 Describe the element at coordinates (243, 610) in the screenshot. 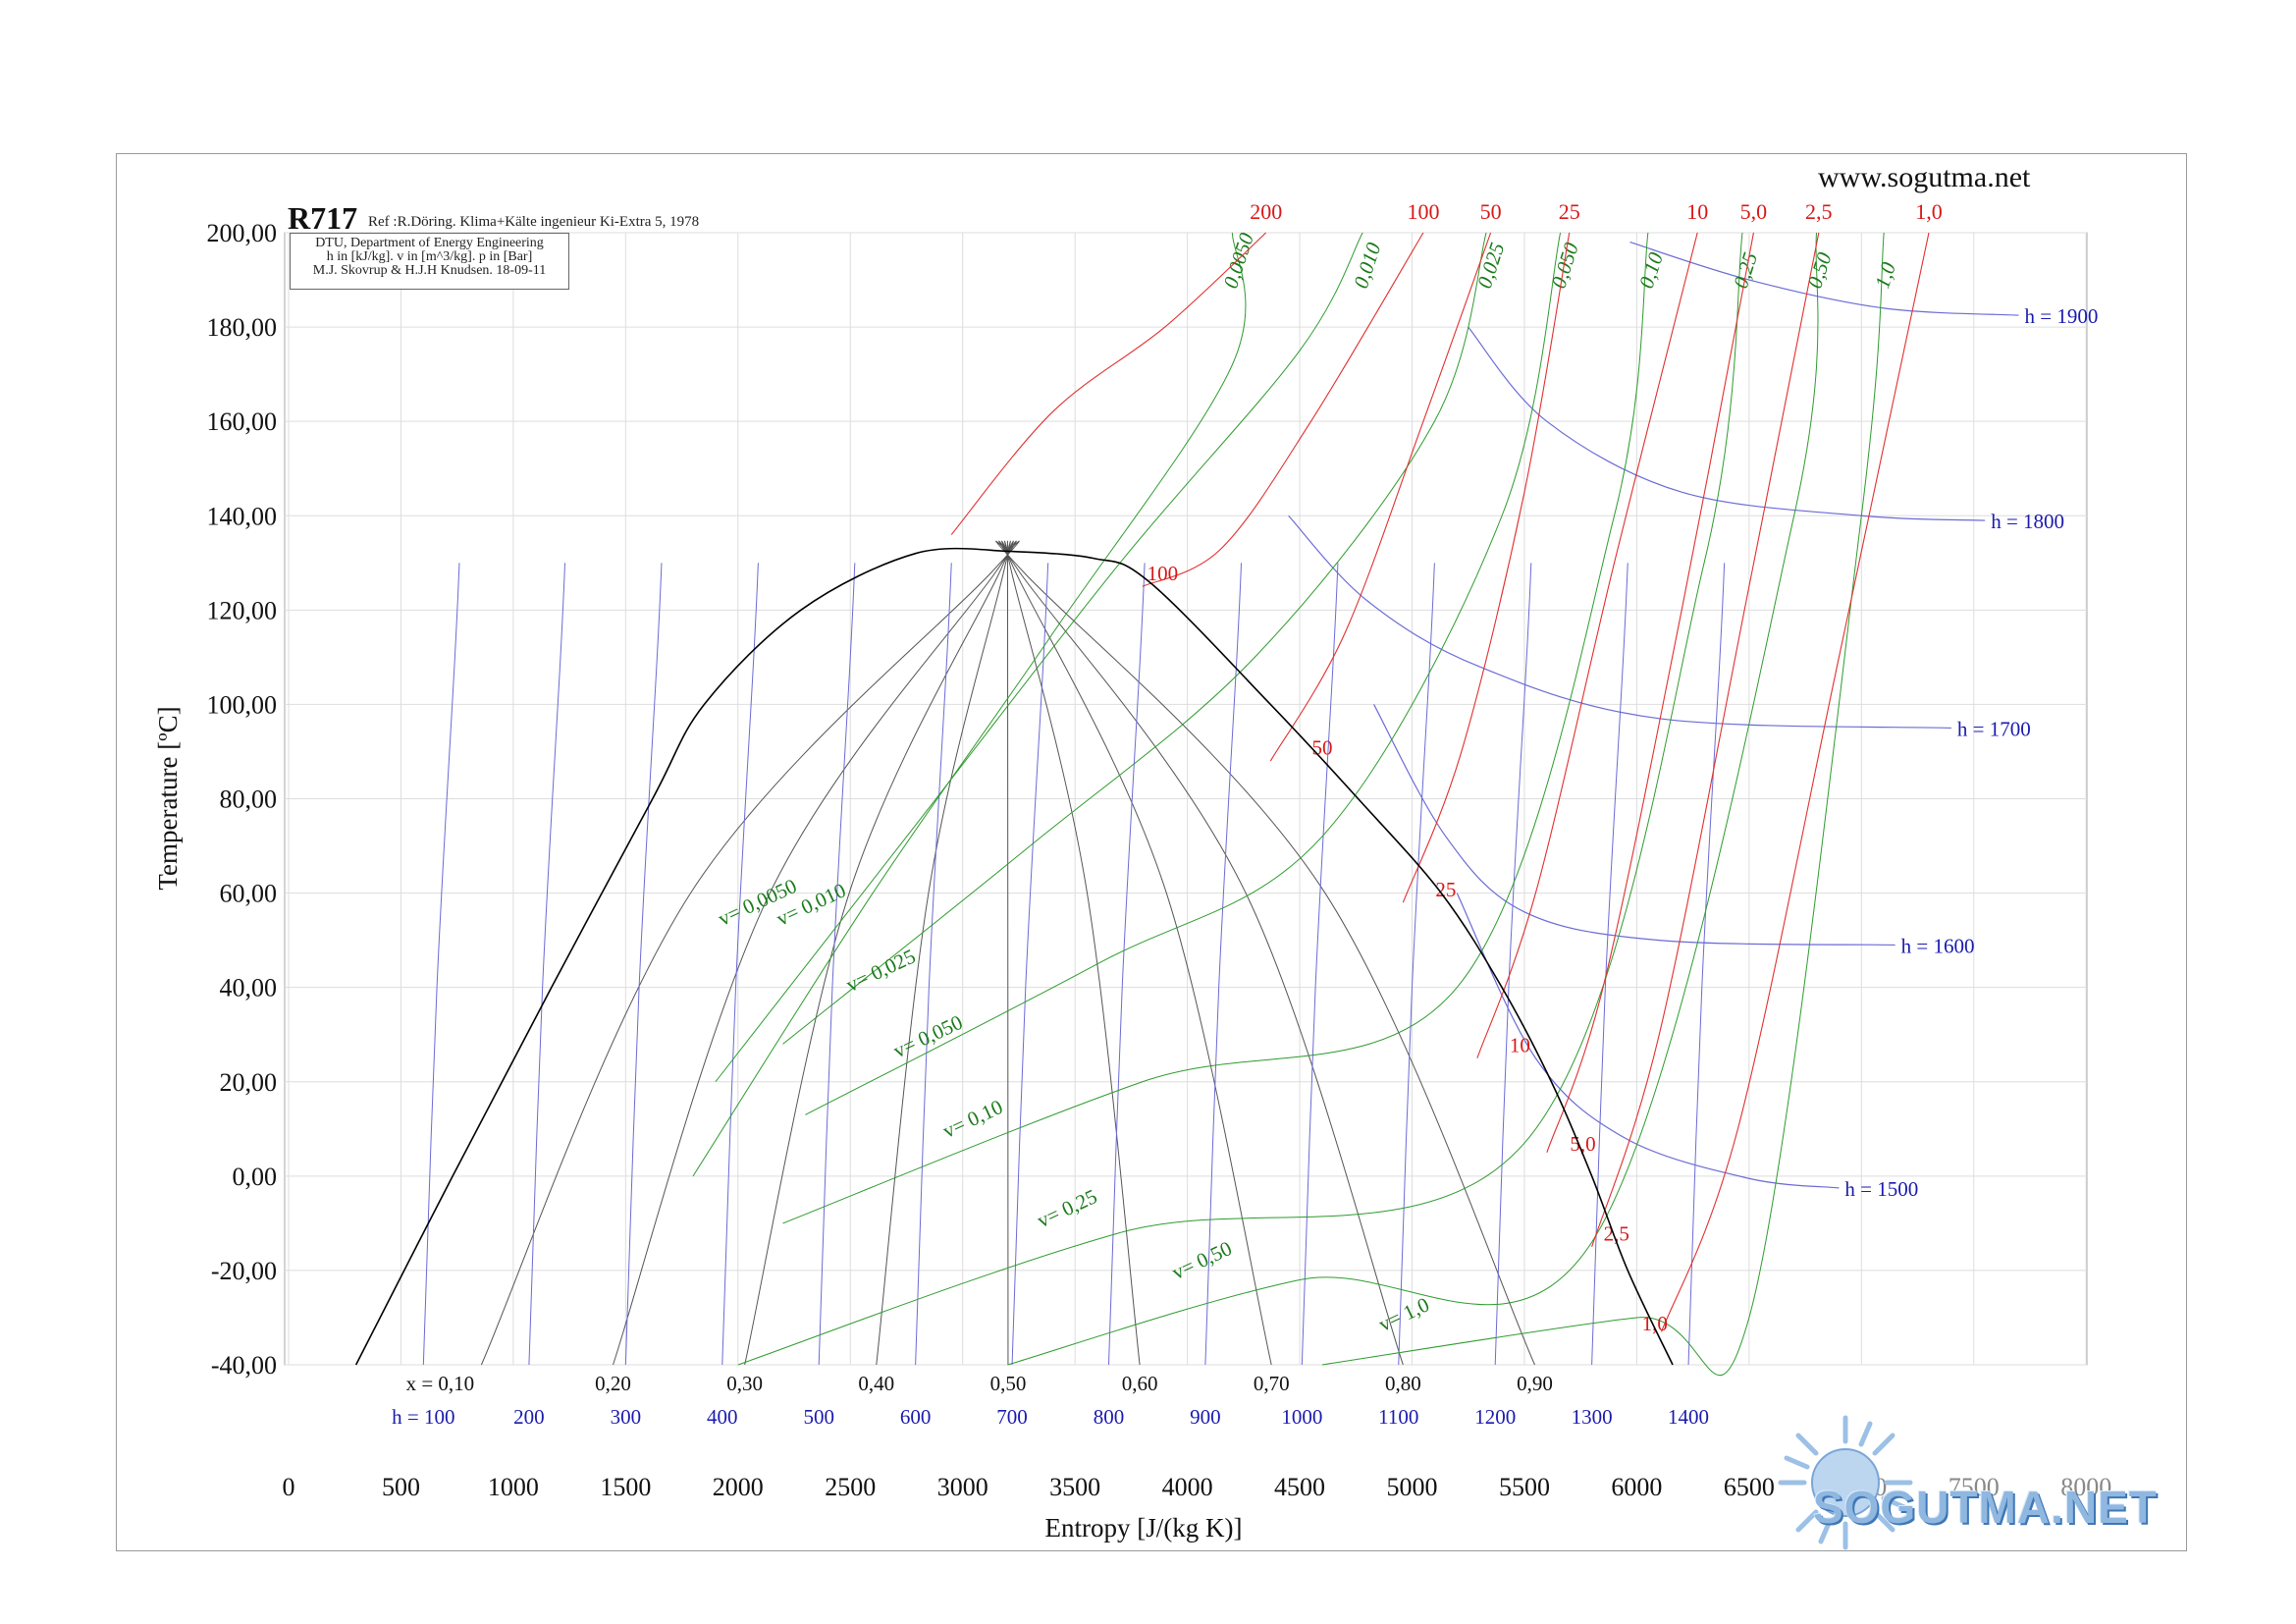

I see `y-tick-label: 120,00` at that location.